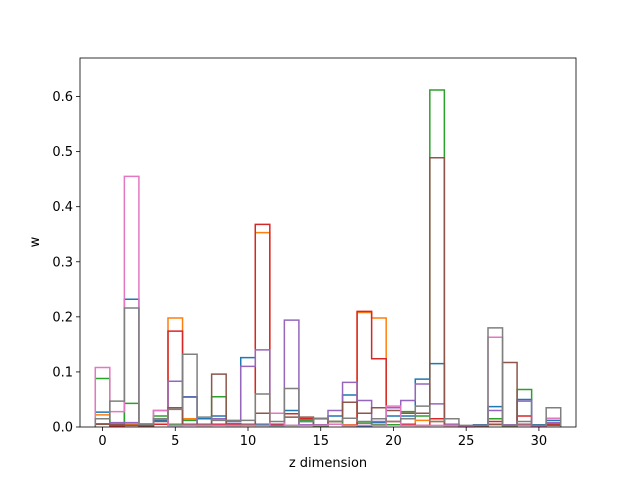 This screenshot has width=640, height=480. I want to click on y-tick-label: 0.3, so click(62, 262).